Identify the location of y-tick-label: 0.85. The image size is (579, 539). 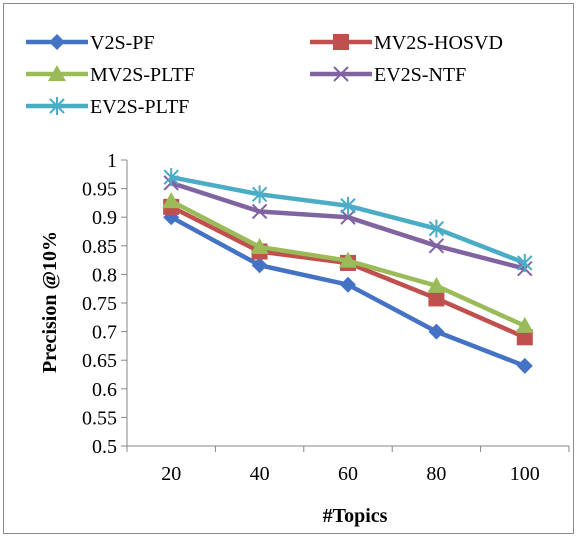
(99, 247).